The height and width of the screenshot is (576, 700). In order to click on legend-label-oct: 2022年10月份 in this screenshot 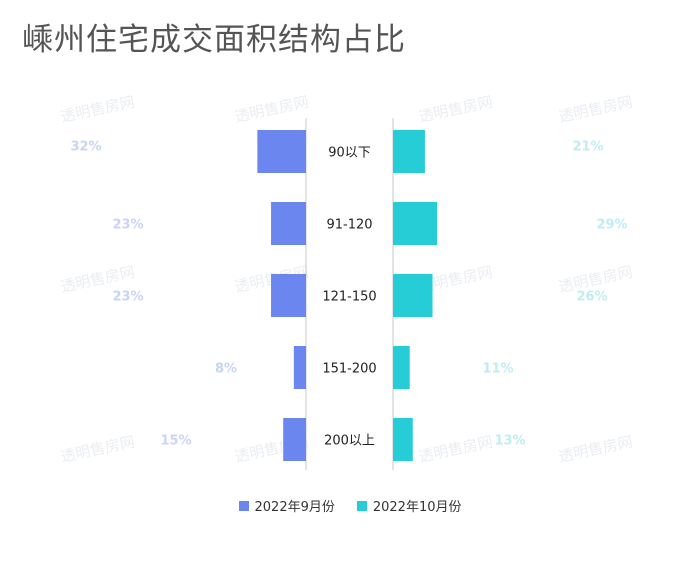, I will do `click(417, 507)`.